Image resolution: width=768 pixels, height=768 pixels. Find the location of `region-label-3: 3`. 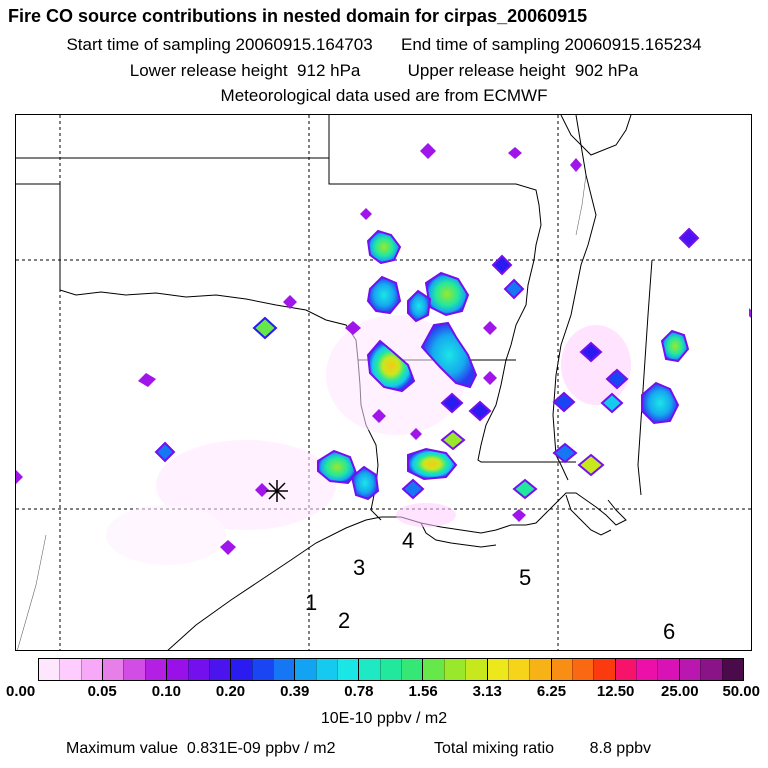

region-label-3: 3 is located at coordinates (359, 567).